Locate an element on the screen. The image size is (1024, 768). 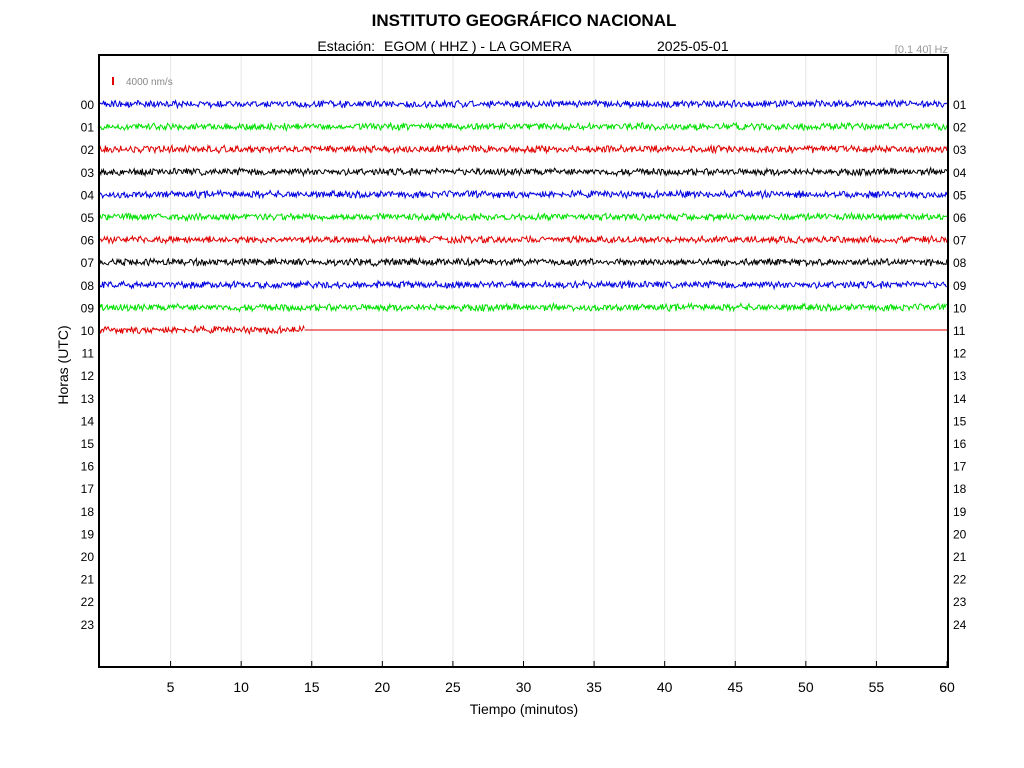
right-hour-label: 11 is located at coordinates (959, 331).